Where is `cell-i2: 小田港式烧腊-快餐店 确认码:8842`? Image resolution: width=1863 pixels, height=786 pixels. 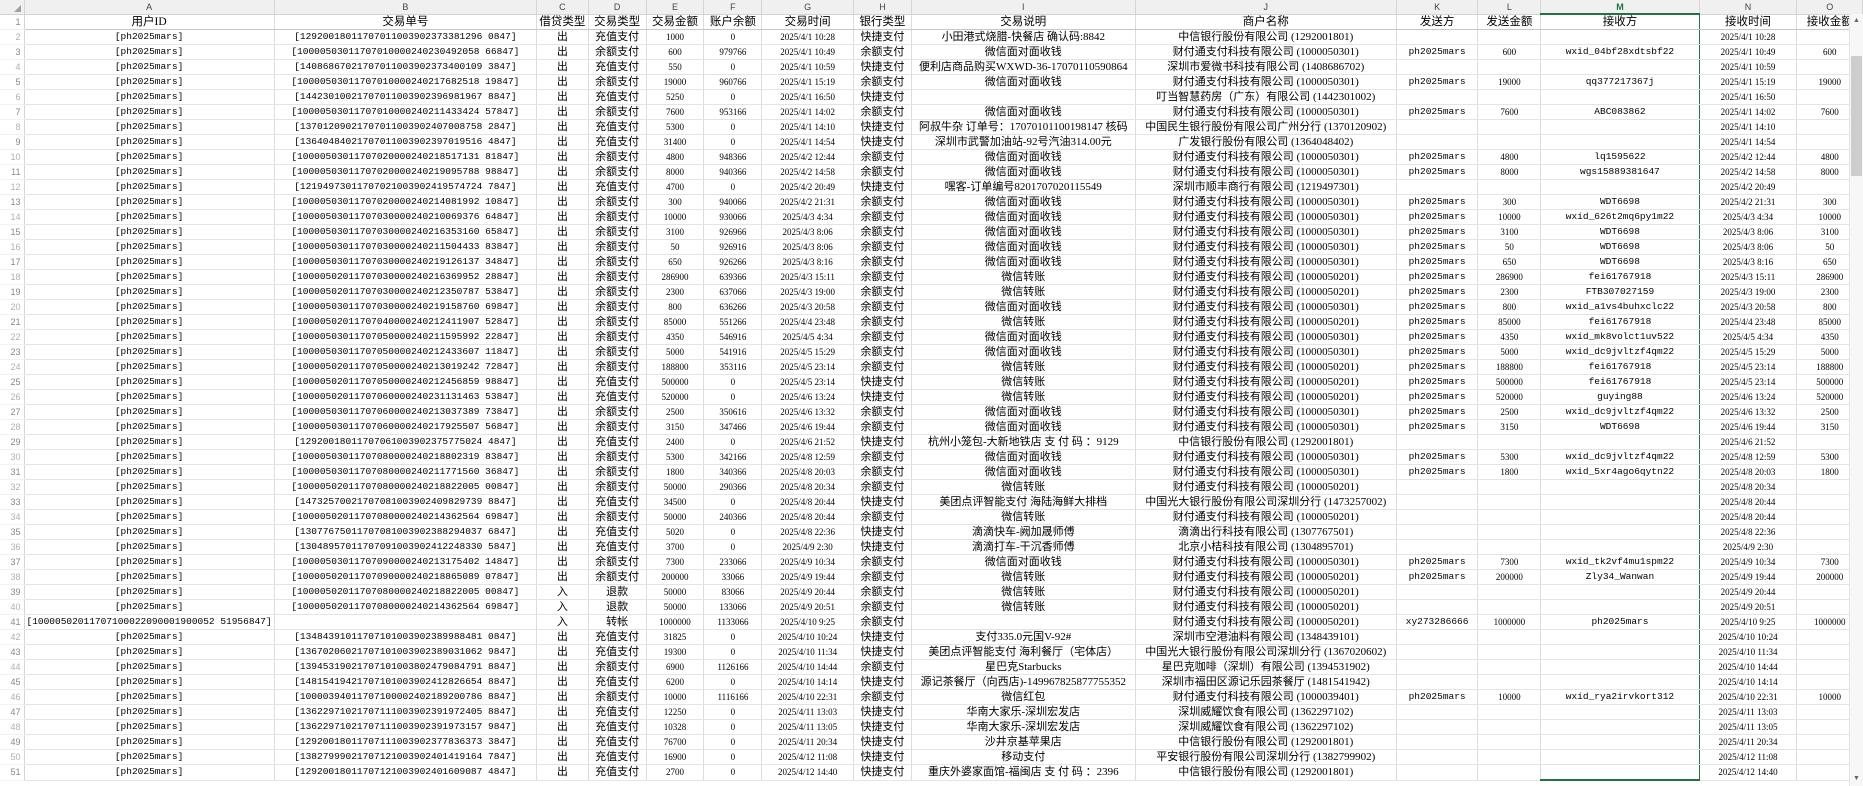 cell-i2: 小田港式烧腊-快餐店 确认码:8842 is located at coordinates (1023, 37).